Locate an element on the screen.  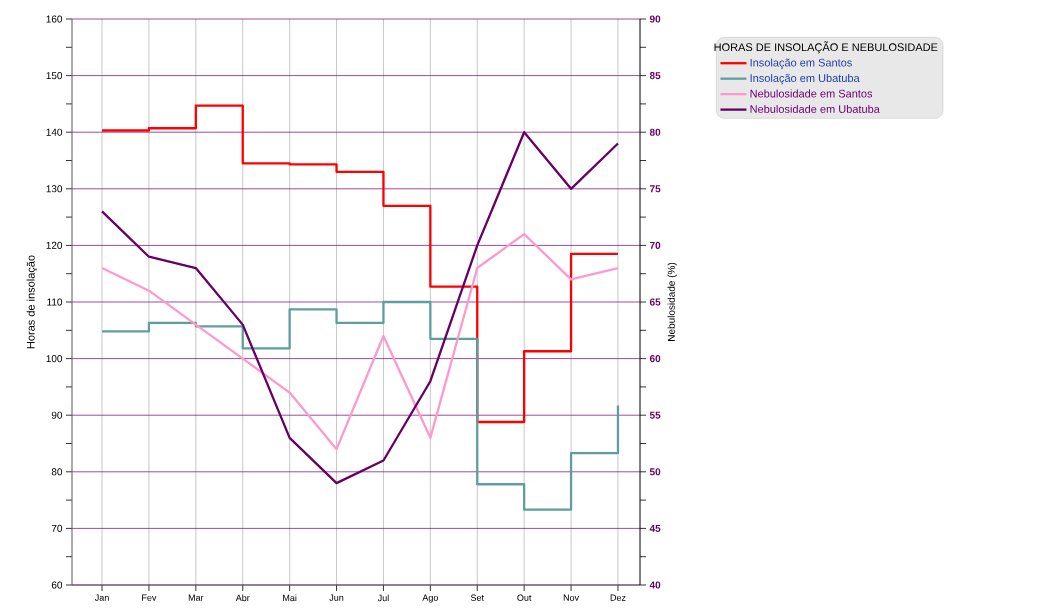
y2-tick-label: 60 is located at coordinates (655, 359).